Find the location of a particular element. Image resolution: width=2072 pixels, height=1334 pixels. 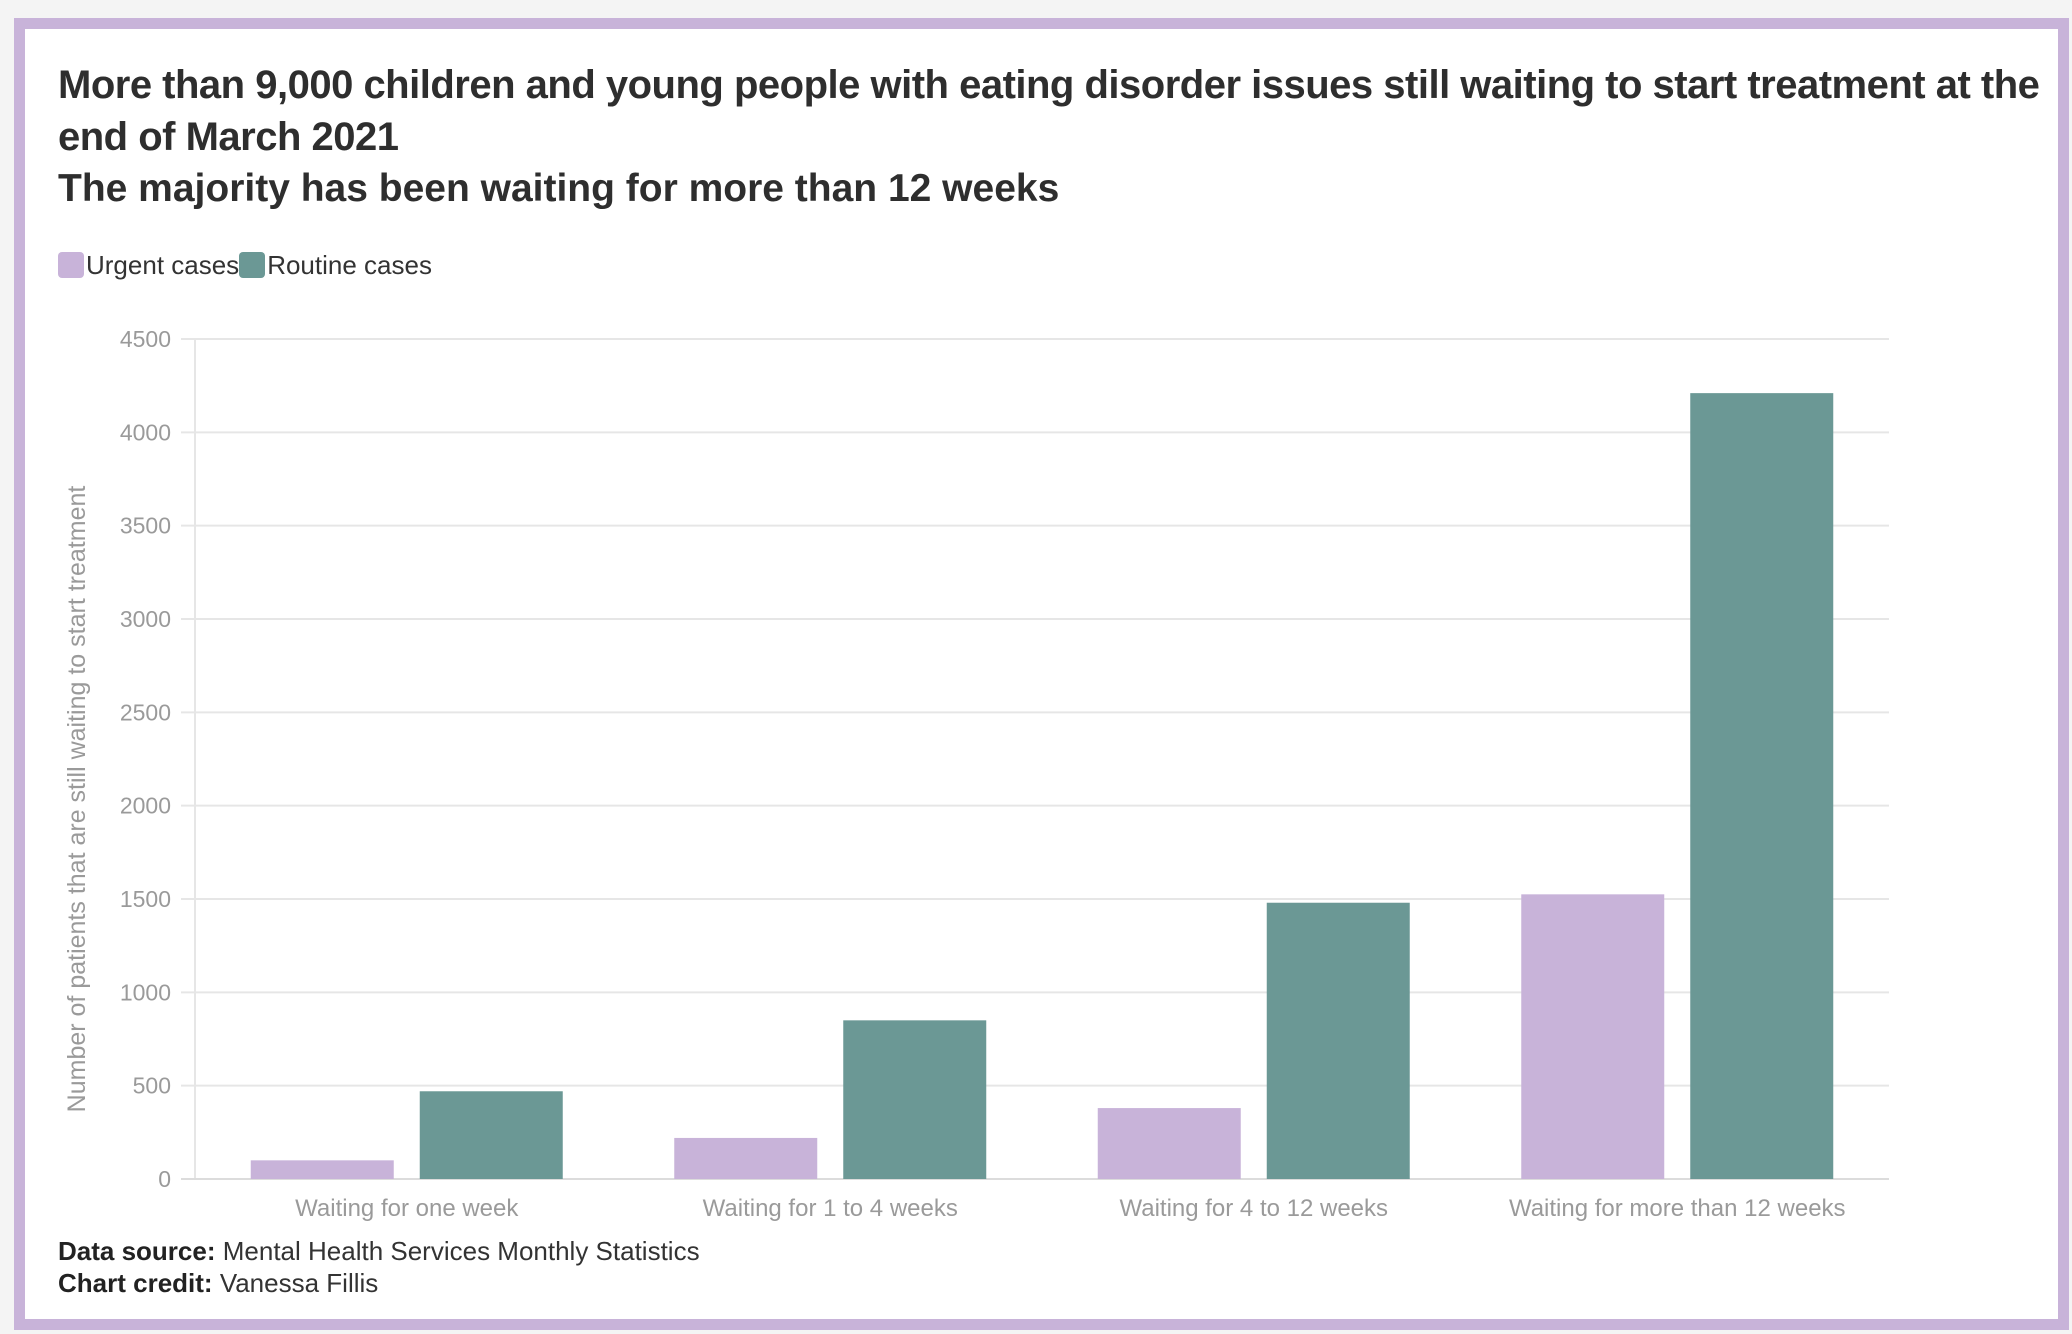

y-tick-label: 500 is located at coordinates (152, 1086).